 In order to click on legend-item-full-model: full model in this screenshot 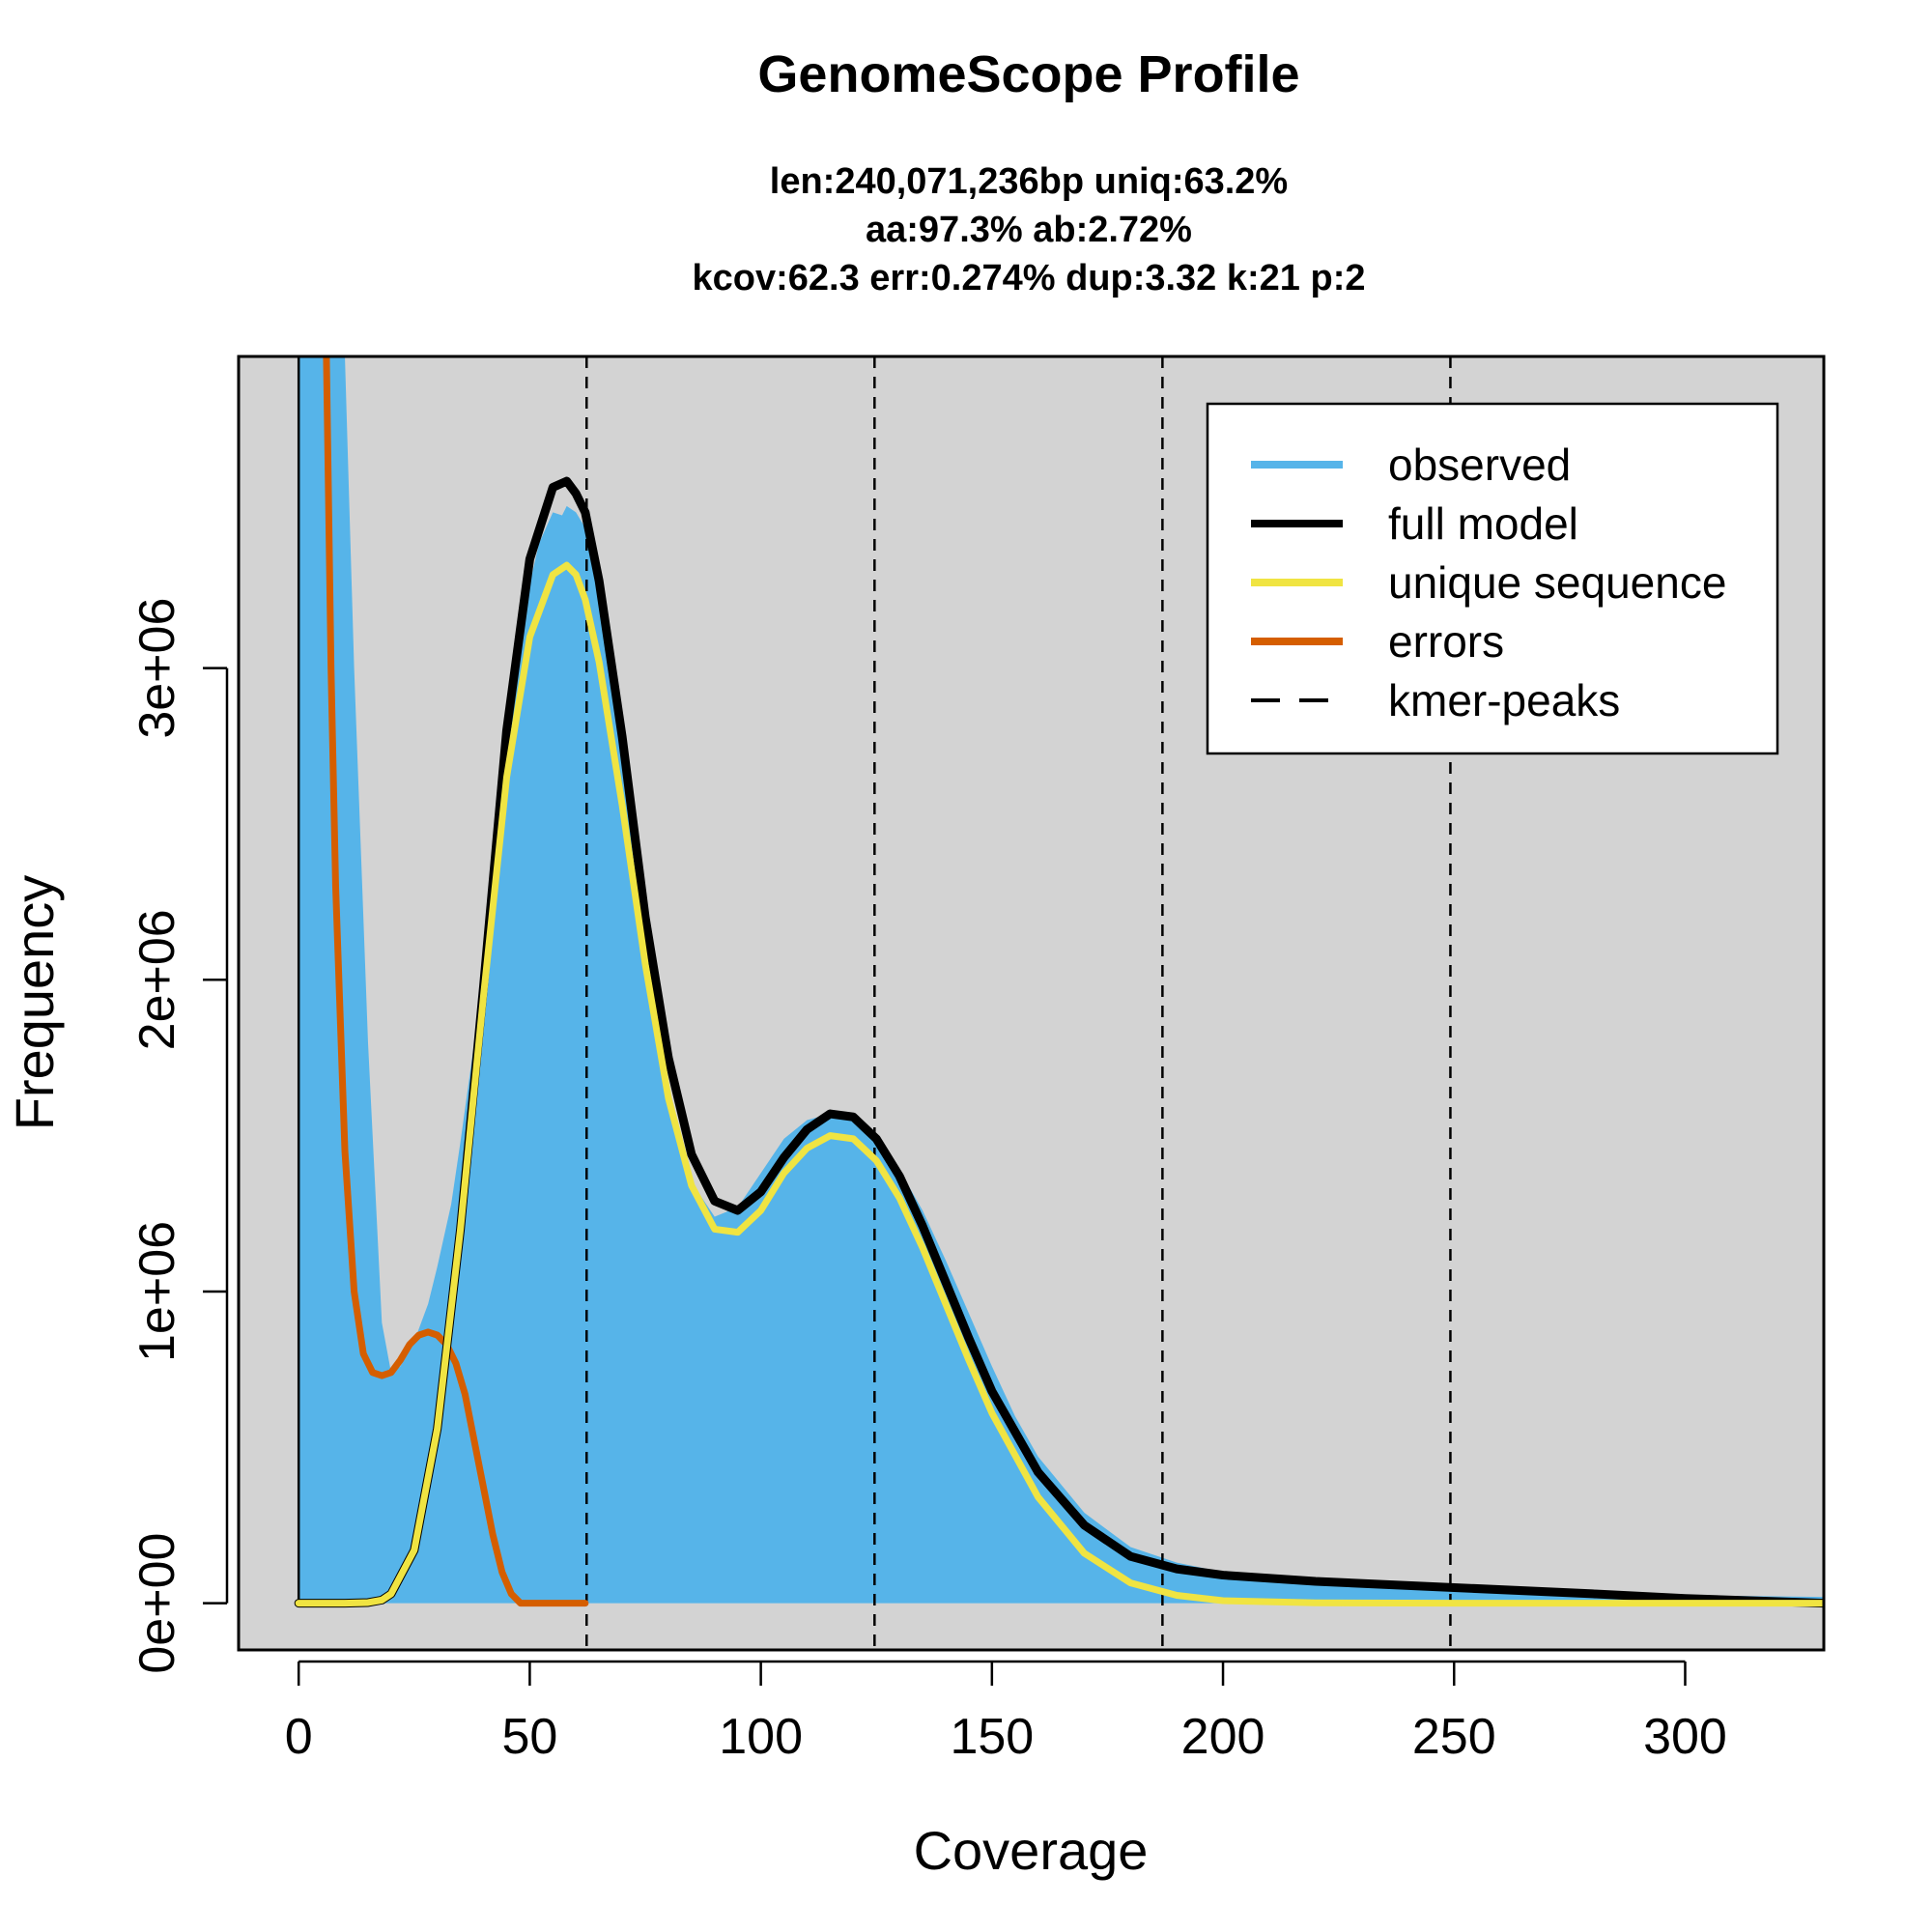, I will do `click(1414, 523)`.